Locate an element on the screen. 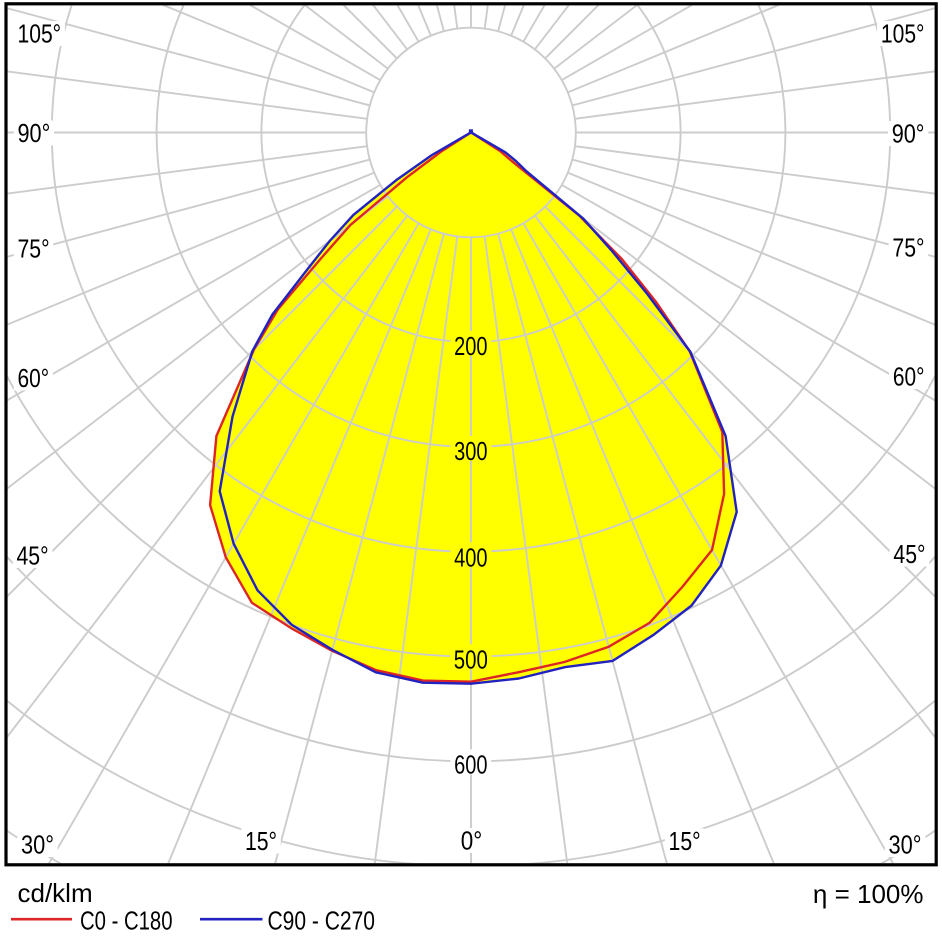 Image resolution: width=942 pixels, height=941 pixels. svg-text: C0 - C180 is located at coordinates (126, 920).